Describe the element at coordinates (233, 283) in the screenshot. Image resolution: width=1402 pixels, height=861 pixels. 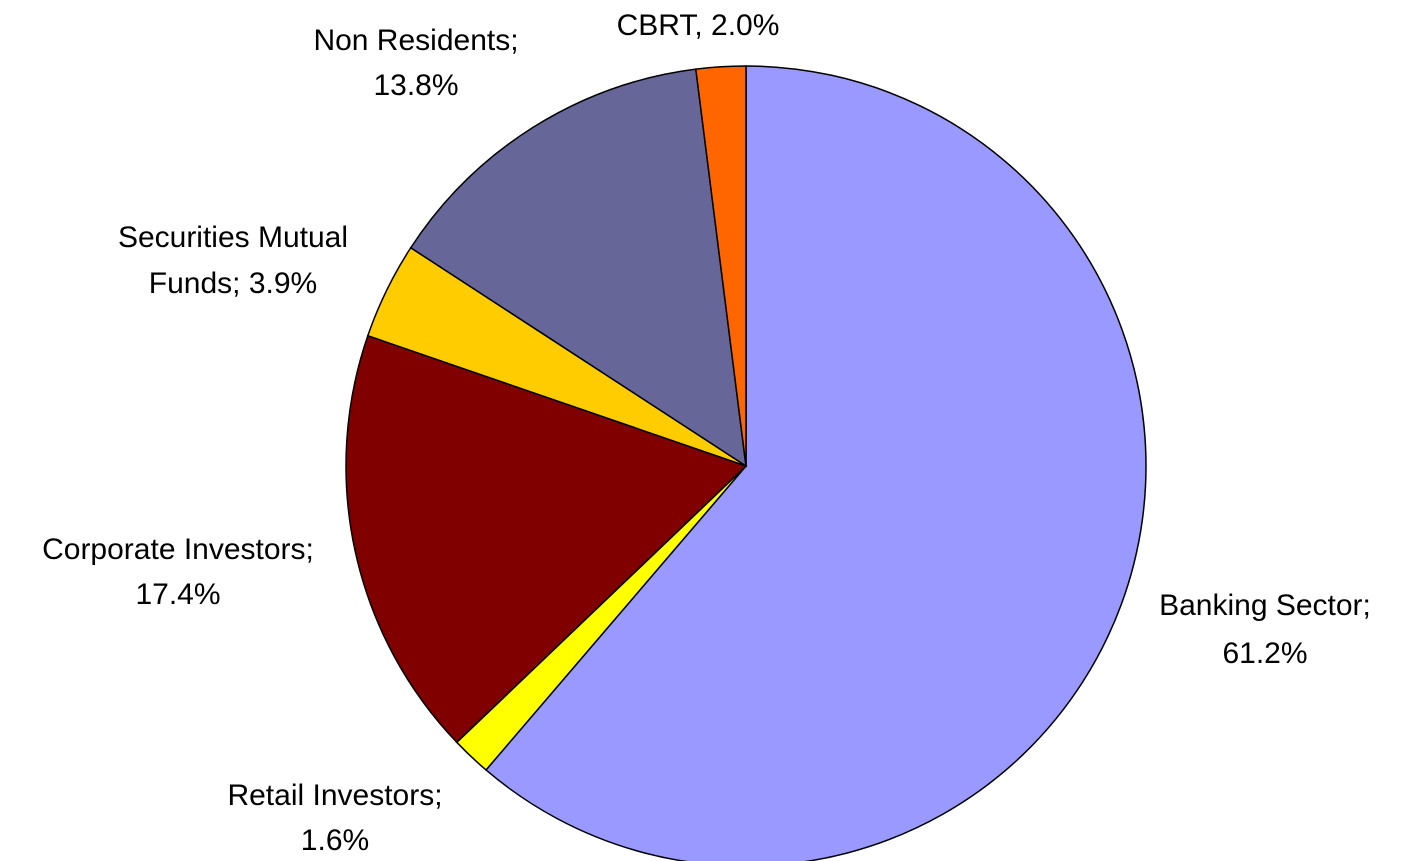
I see `data-label: Funds; 3.9%` at that location.